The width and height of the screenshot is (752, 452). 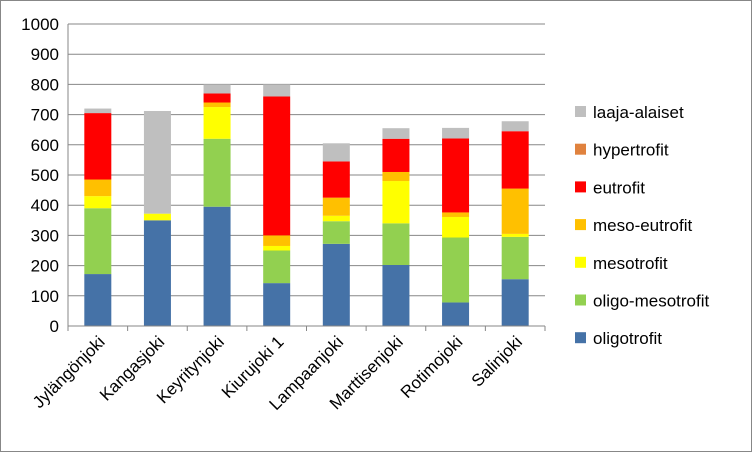 What do you see at coordinates (45, 296) in the screenshot?
I see `y-tick-label: 100` at bounding box center [45, 296].